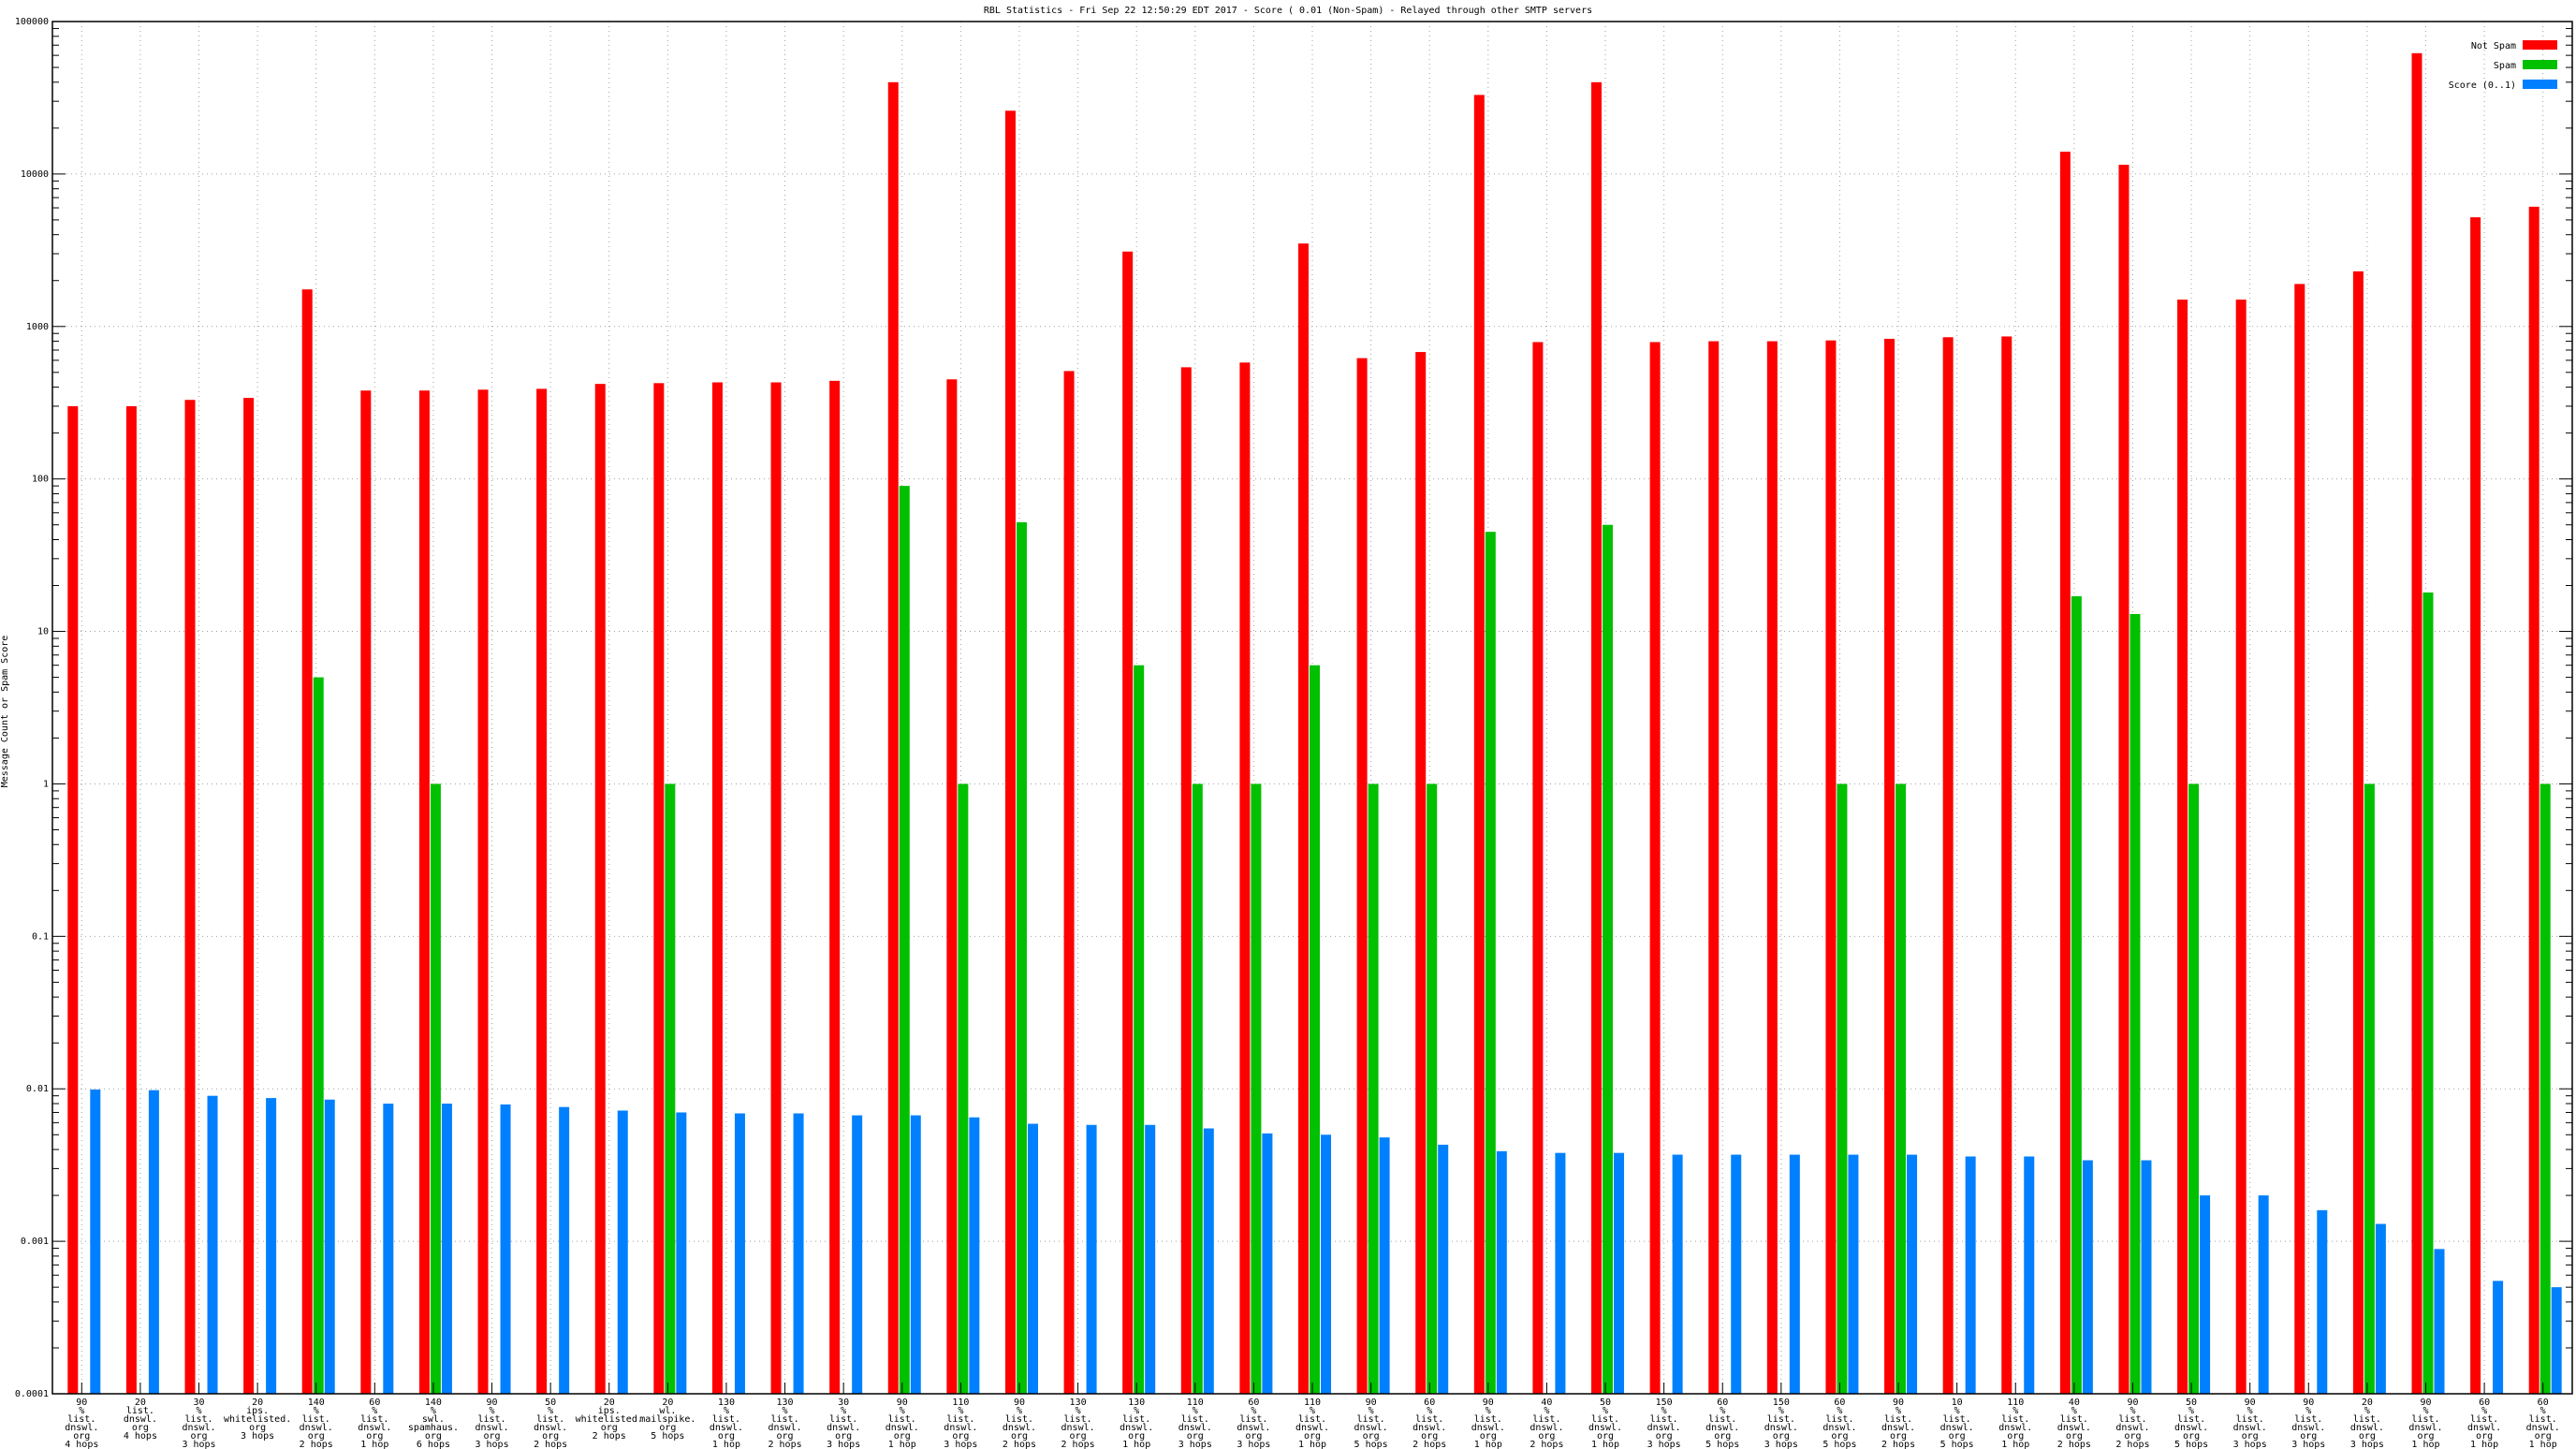 This screenshot has height=1449, width=2576. What do you see at coordinates (1429, 1423) in the screenshot?
I see `x-tick-label: 60% list. dnswl. org 2 hops` at bounding box center [1429, 1423].